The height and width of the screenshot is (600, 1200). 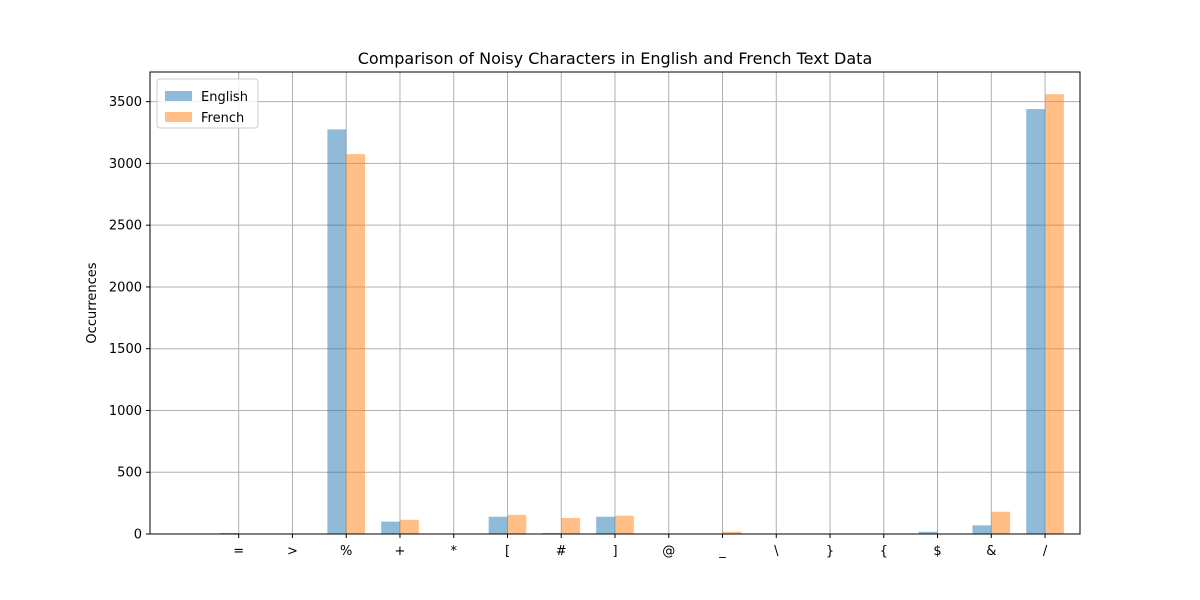 I want to click on legend-label-french: French, so click(x=222, y=118).